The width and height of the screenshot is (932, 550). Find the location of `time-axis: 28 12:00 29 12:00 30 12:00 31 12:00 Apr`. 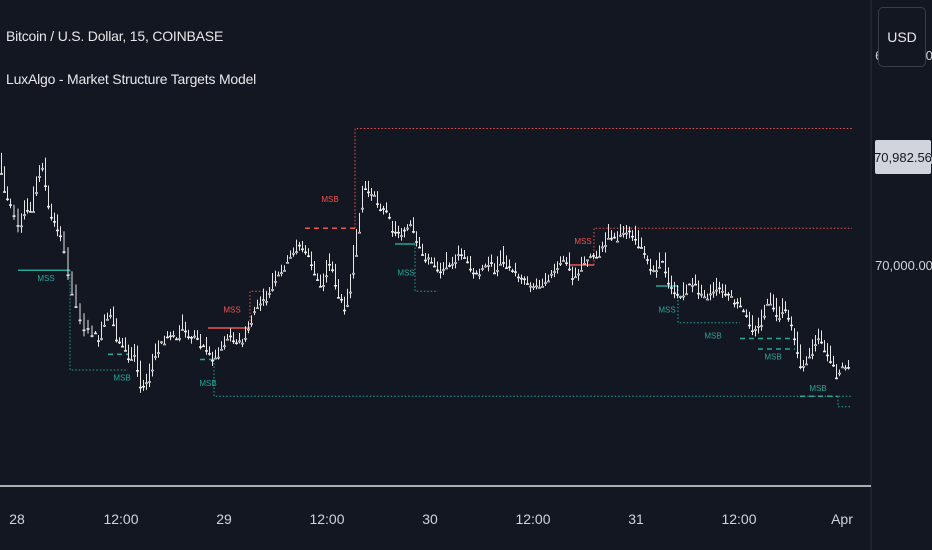

time-axis: 28 12:00 29 12:00 30 12:00 31 12:00 Apr is located at coordinates (431, 519).